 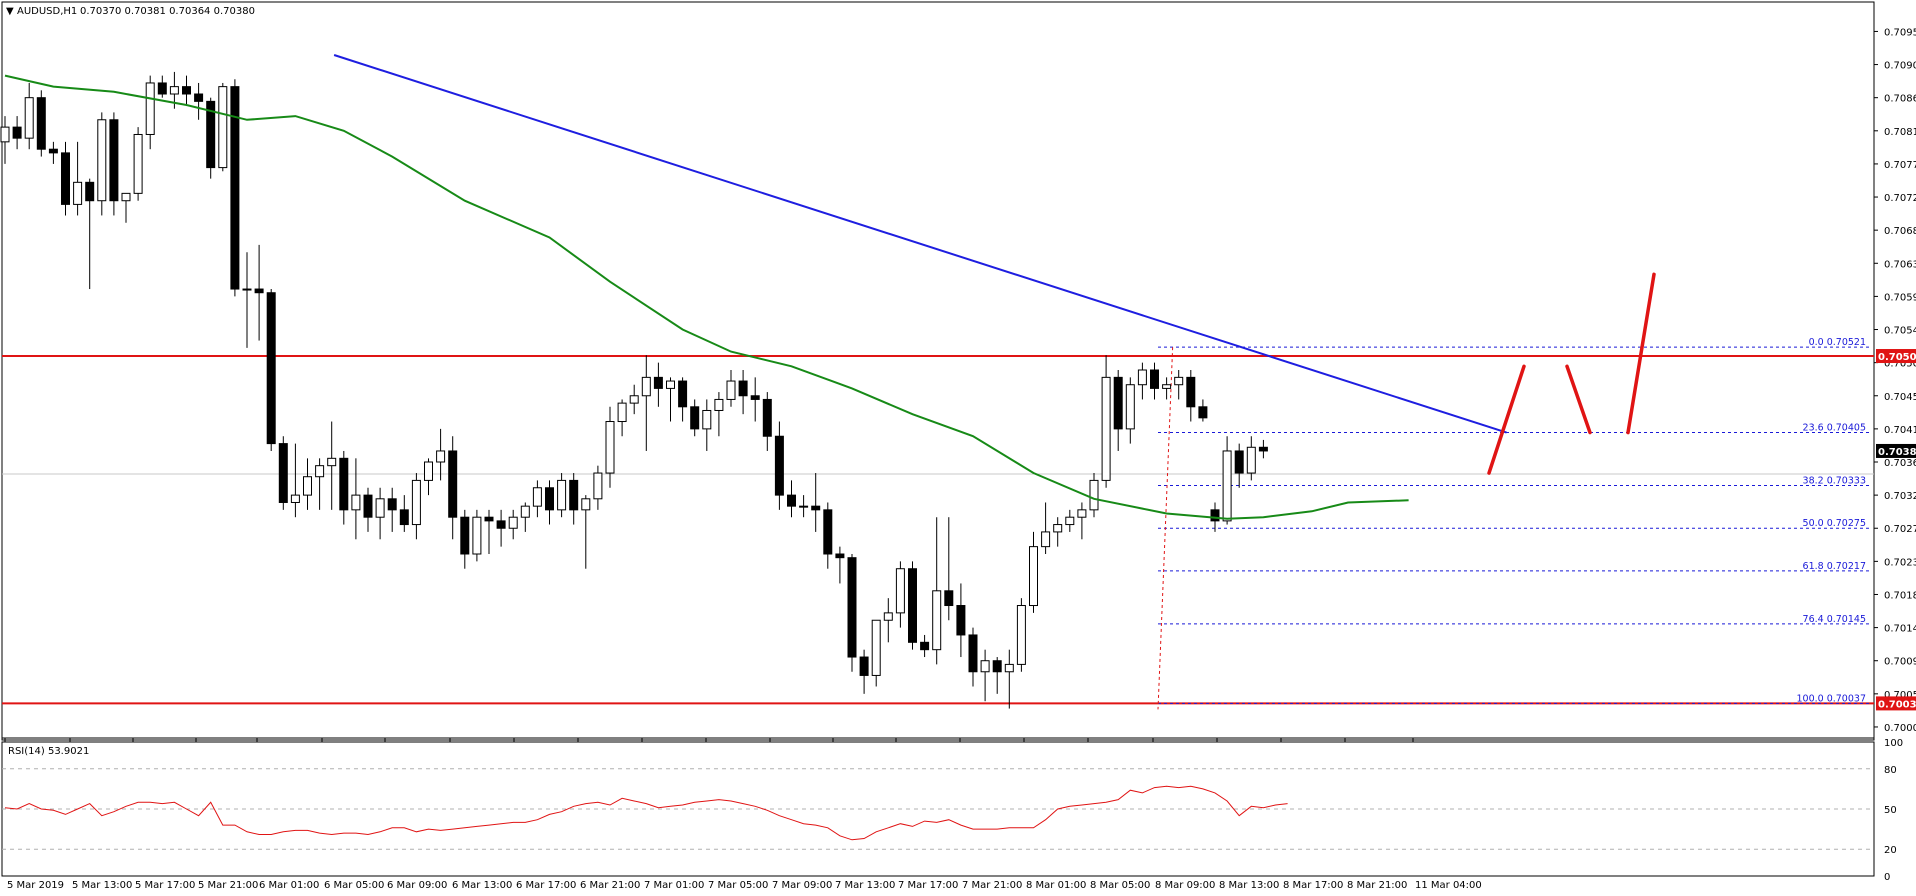 I want to click on forecast-layer, so click(x=1571, y=373).